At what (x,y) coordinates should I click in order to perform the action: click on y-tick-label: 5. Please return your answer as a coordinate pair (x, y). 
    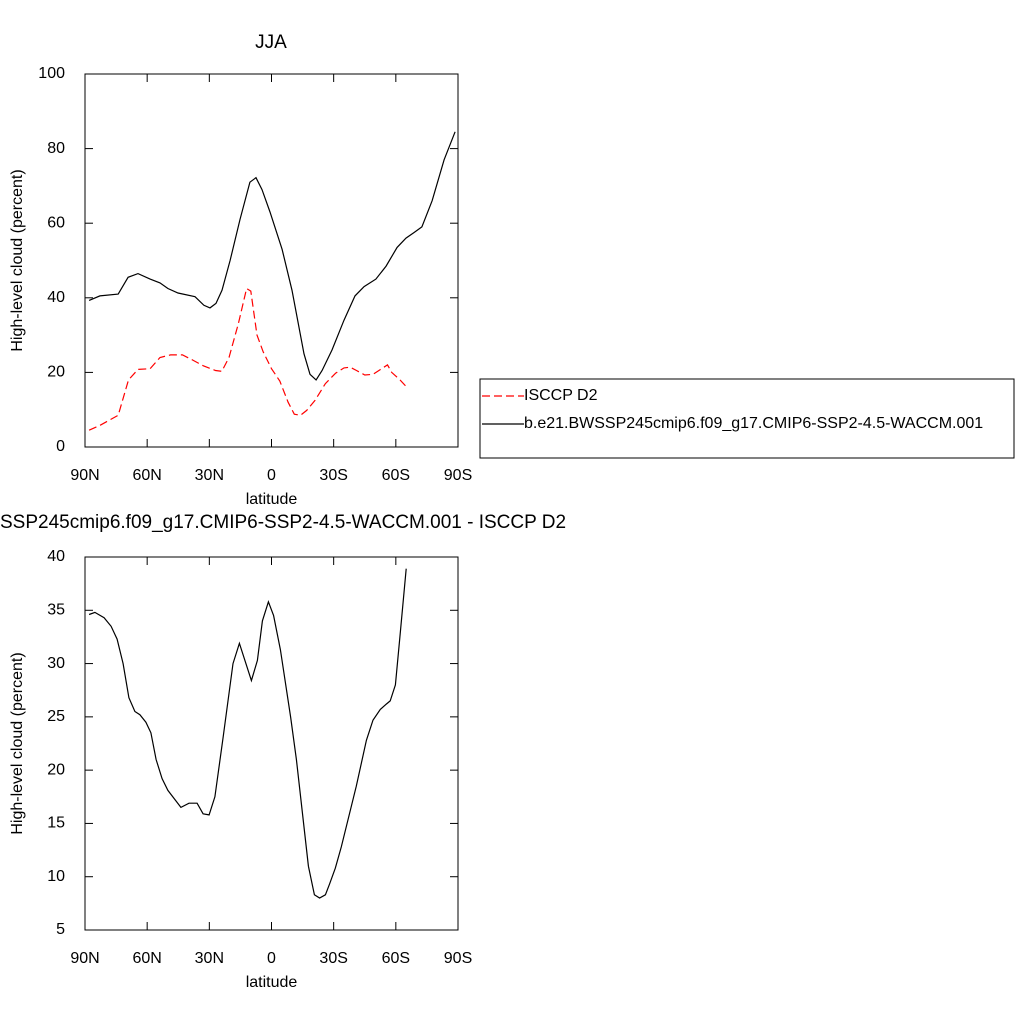
    Looking at the image, I should click on (60, 929).